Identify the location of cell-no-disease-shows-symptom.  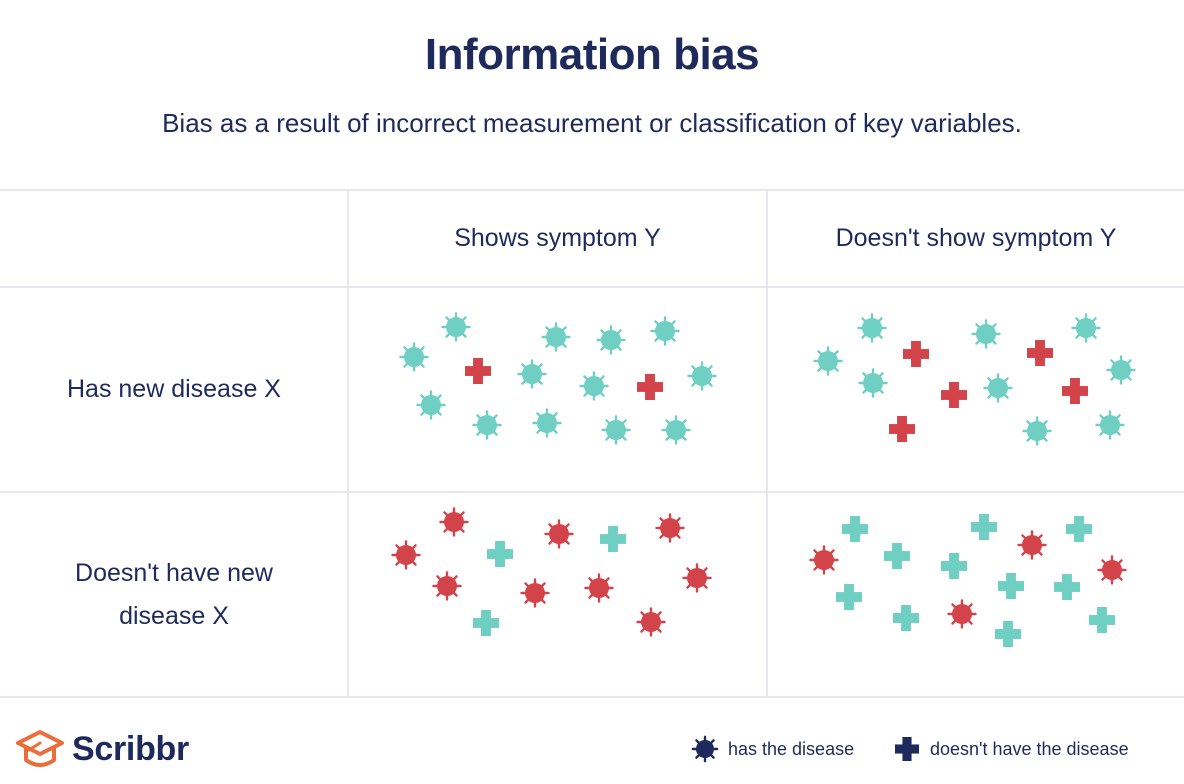
(551, 572).